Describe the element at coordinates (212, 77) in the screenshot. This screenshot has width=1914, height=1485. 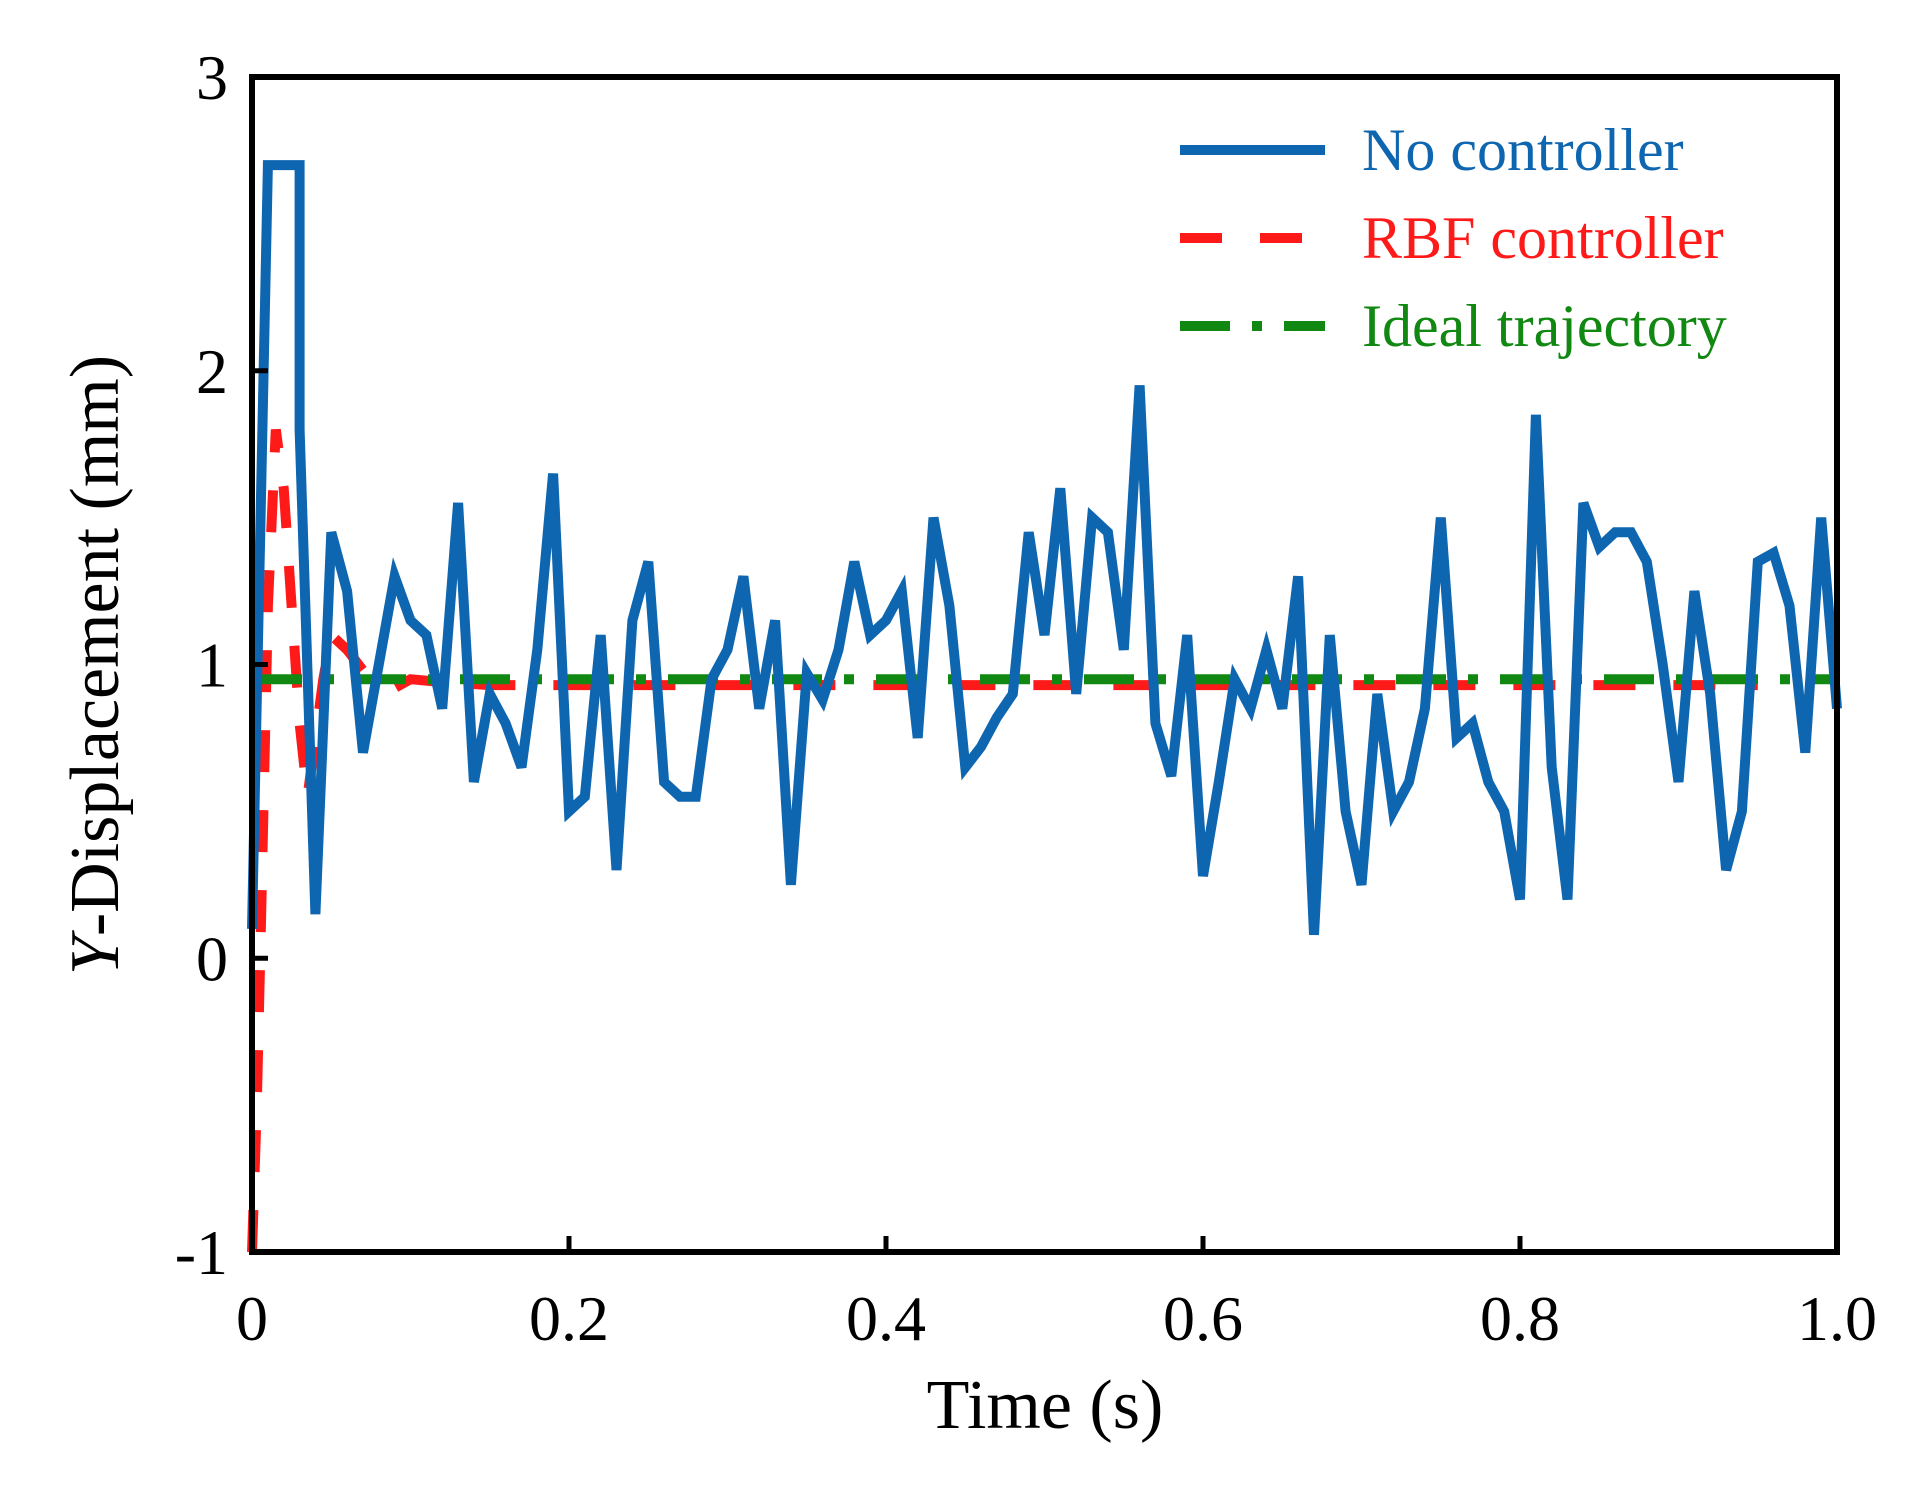
I see `y-tick-label: 3` at that location.